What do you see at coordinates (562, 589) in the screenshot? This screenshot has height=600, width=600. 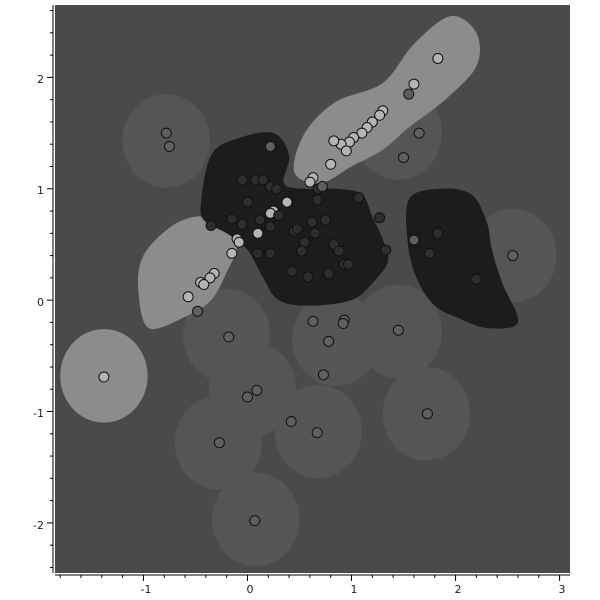 I see `x-tick-label-3: 3` at bounding box center [562, 589].